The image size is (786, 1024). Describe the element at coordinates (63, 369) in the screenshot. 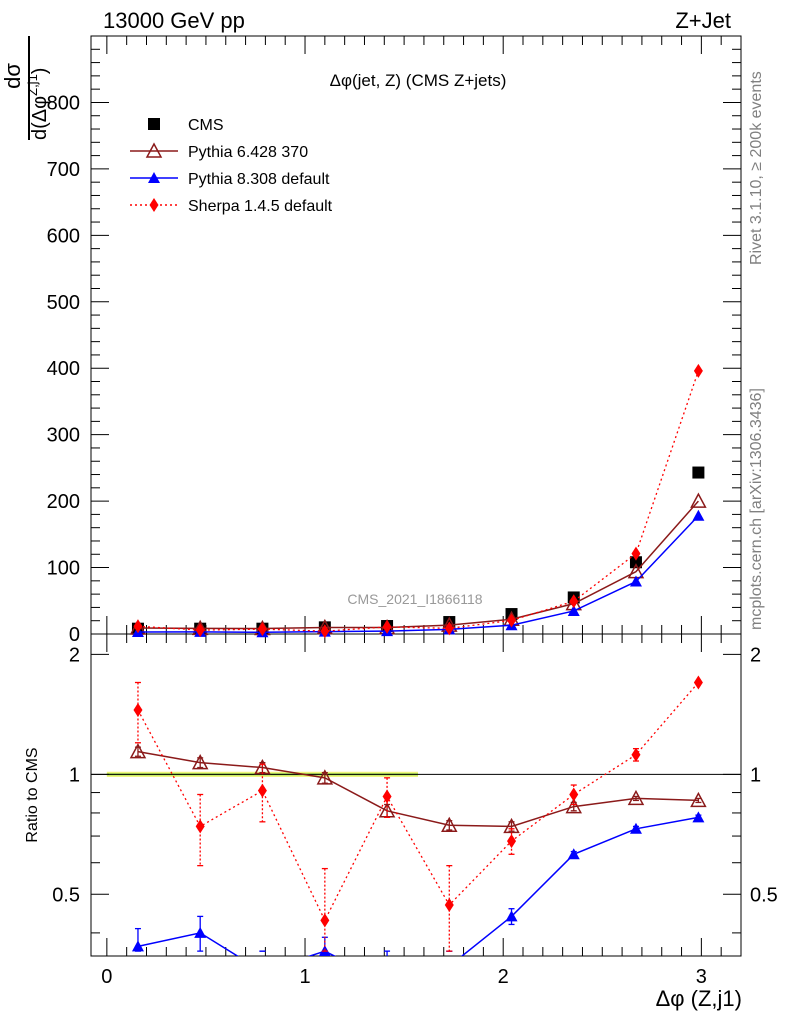

I see `y-tick-label: 400` at that location.